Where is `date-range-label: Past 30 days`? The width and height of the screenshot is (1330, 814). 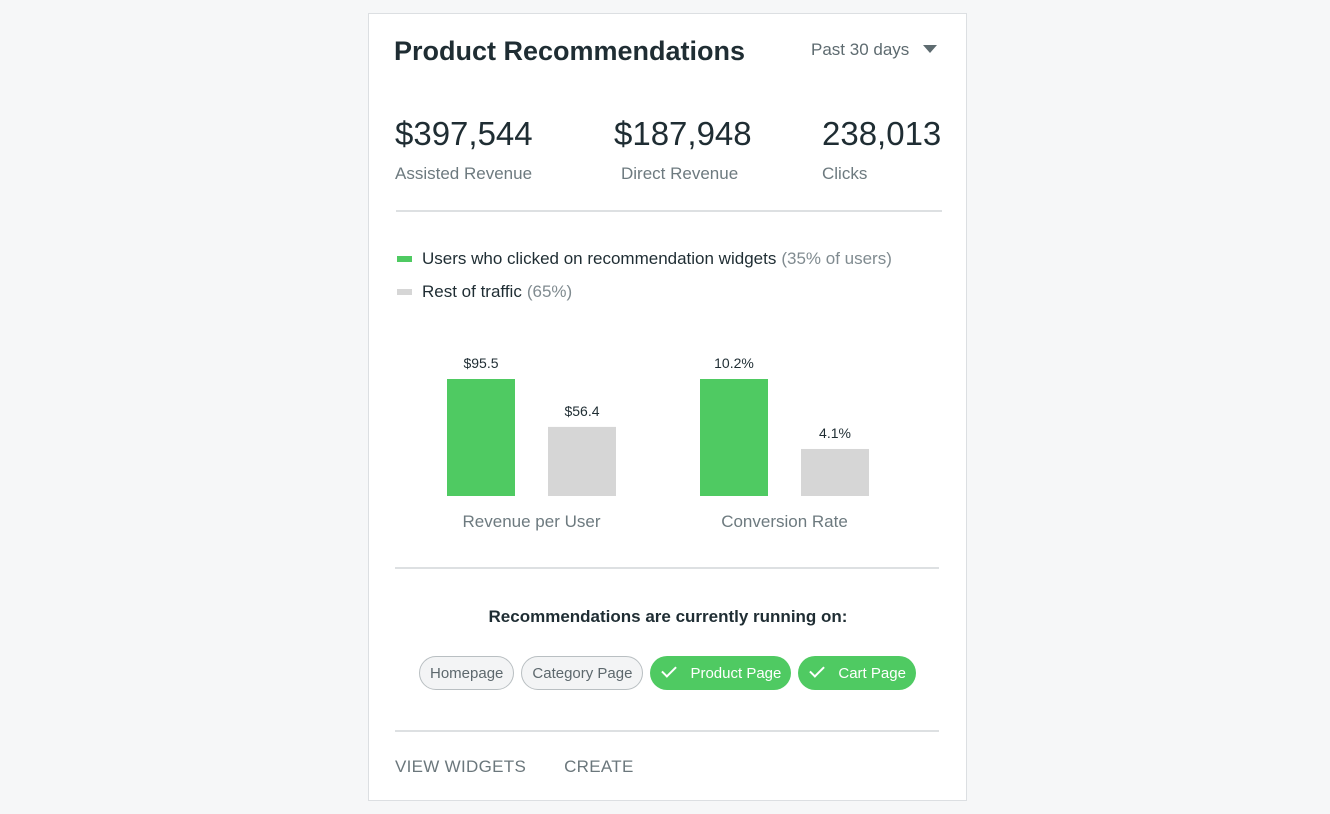 date-range-label: Past 30 days is located at coordinates (860, 49).